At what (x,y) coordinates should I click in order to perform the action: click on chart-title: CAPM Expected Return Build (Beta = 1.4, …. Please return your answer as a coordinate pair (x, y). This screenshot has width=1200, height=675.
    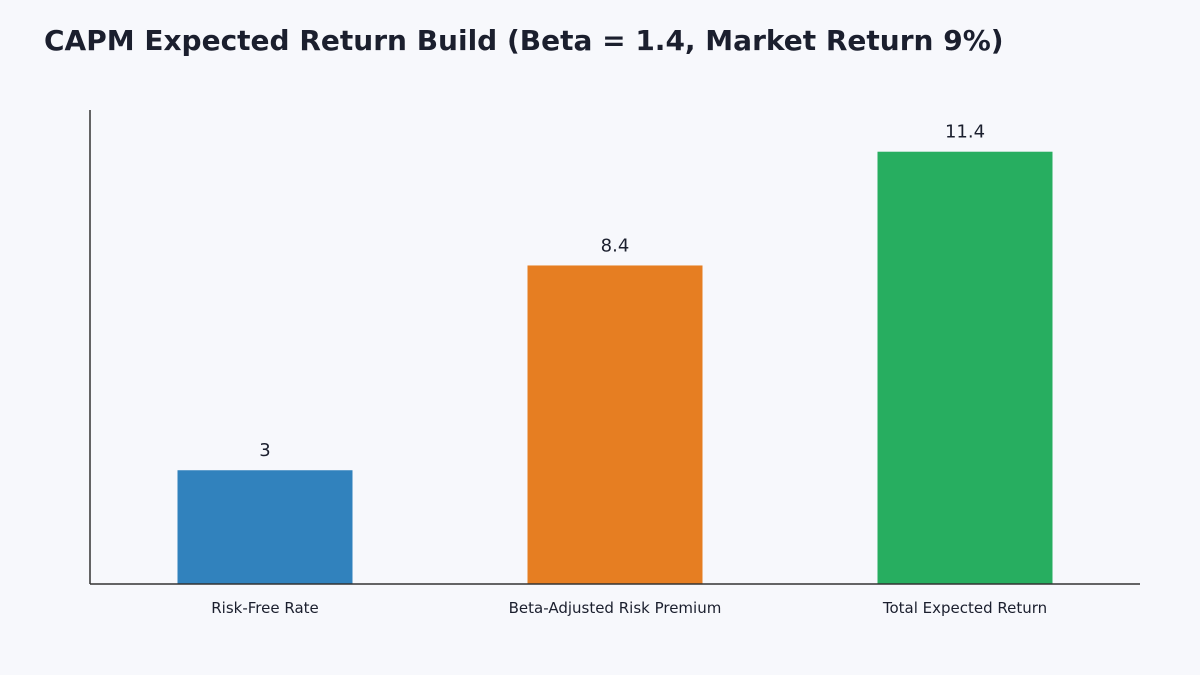
    Looking at the image, I should click on (524, 40).